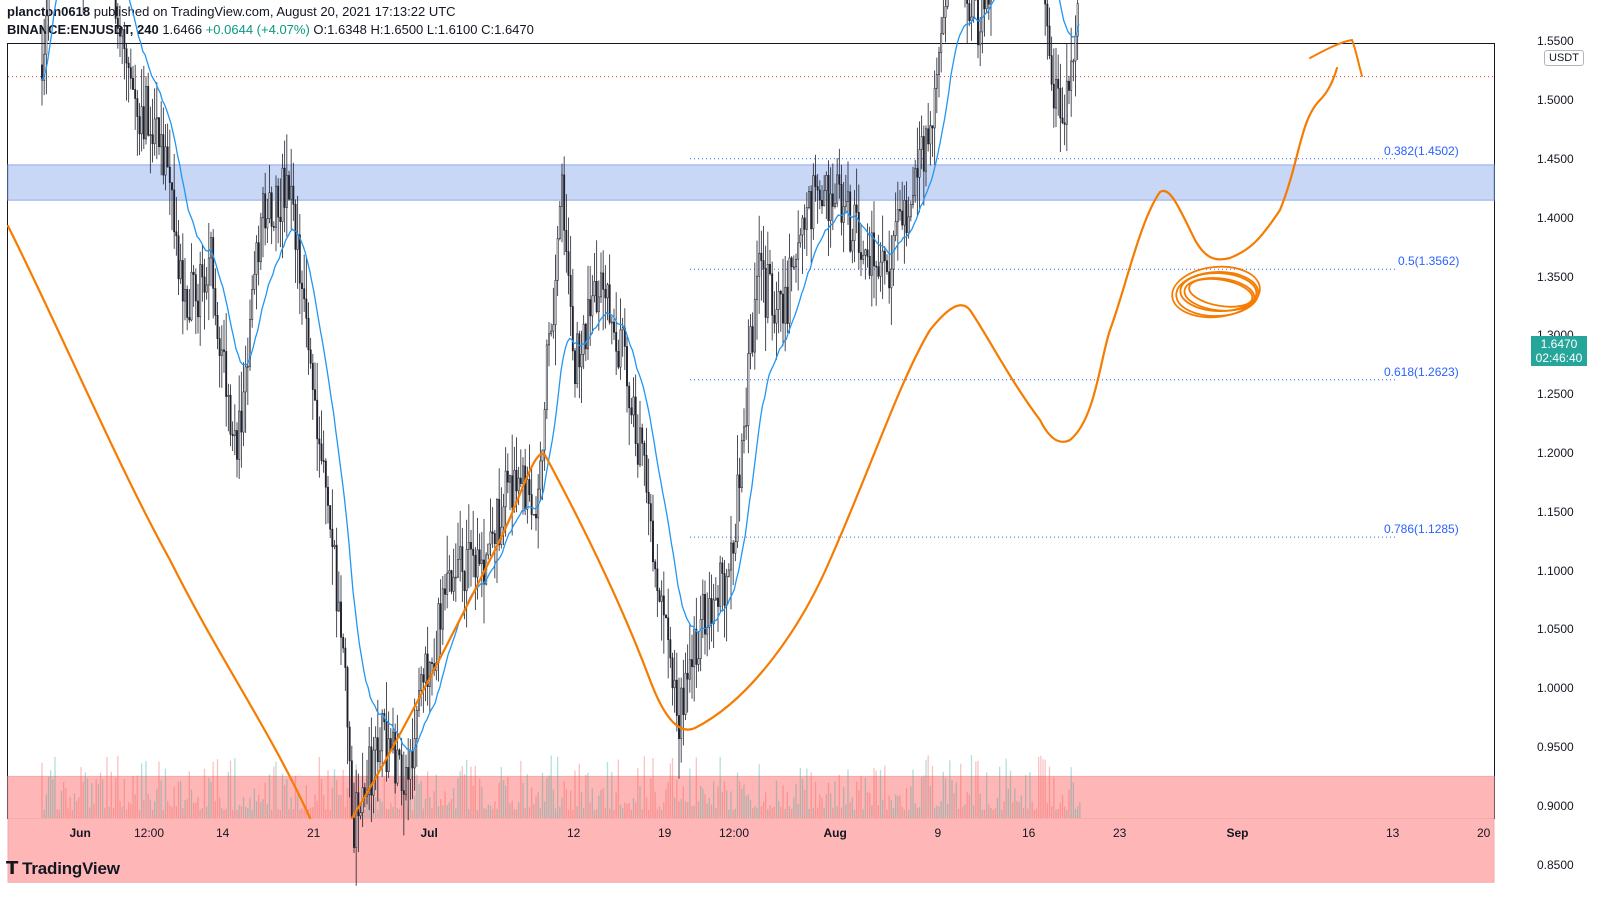  Describe the element at coordinates (751, 182) in the screenshot. I see `support-zone` at that location.